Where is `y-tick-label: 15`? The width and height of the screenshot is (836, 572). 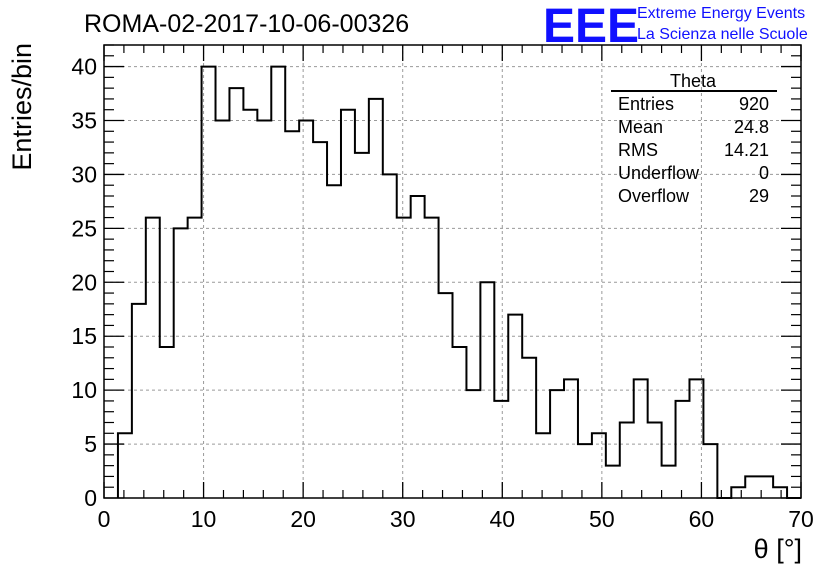 y-tick-label: 15 is located at coordinates (84, 336).